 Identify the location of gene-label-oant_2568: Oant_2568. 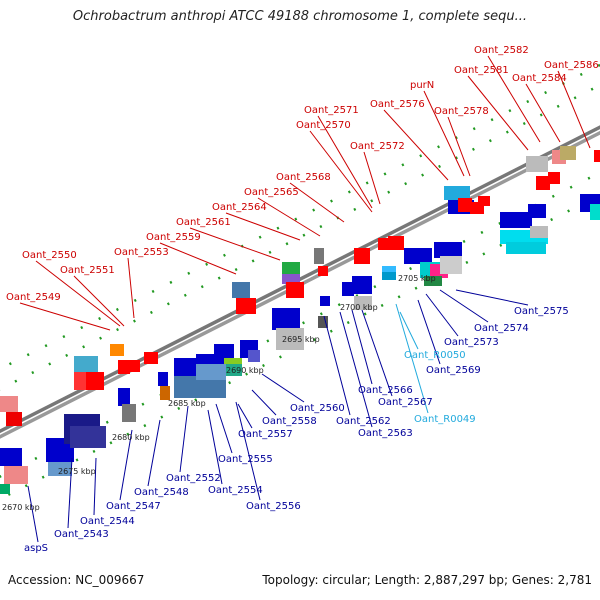
(303, 177).